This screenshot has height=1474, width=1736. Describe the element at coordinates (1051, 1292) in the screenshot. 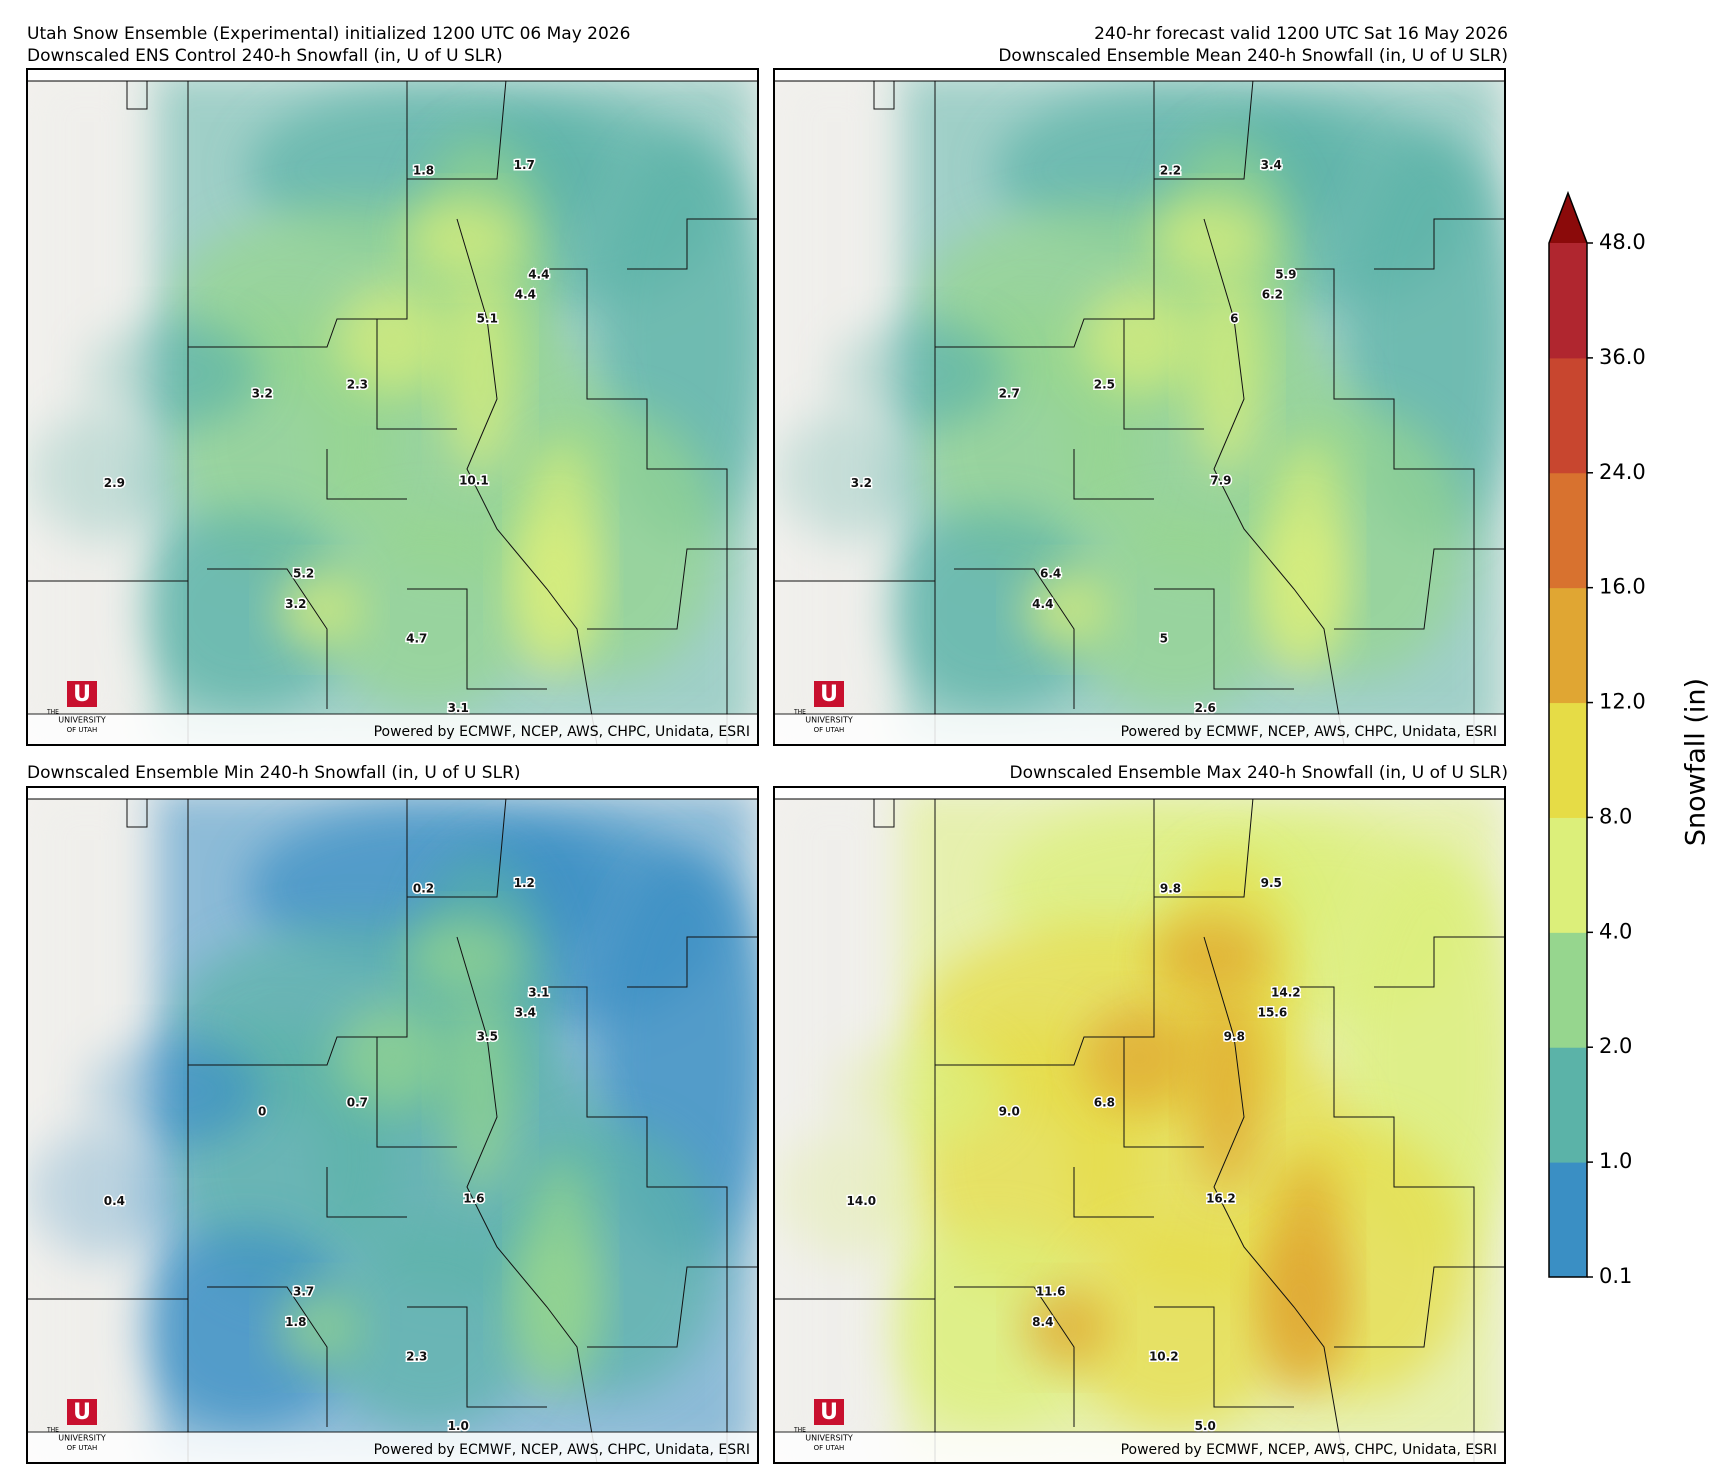

I see `point-value: 11.6` at that location.